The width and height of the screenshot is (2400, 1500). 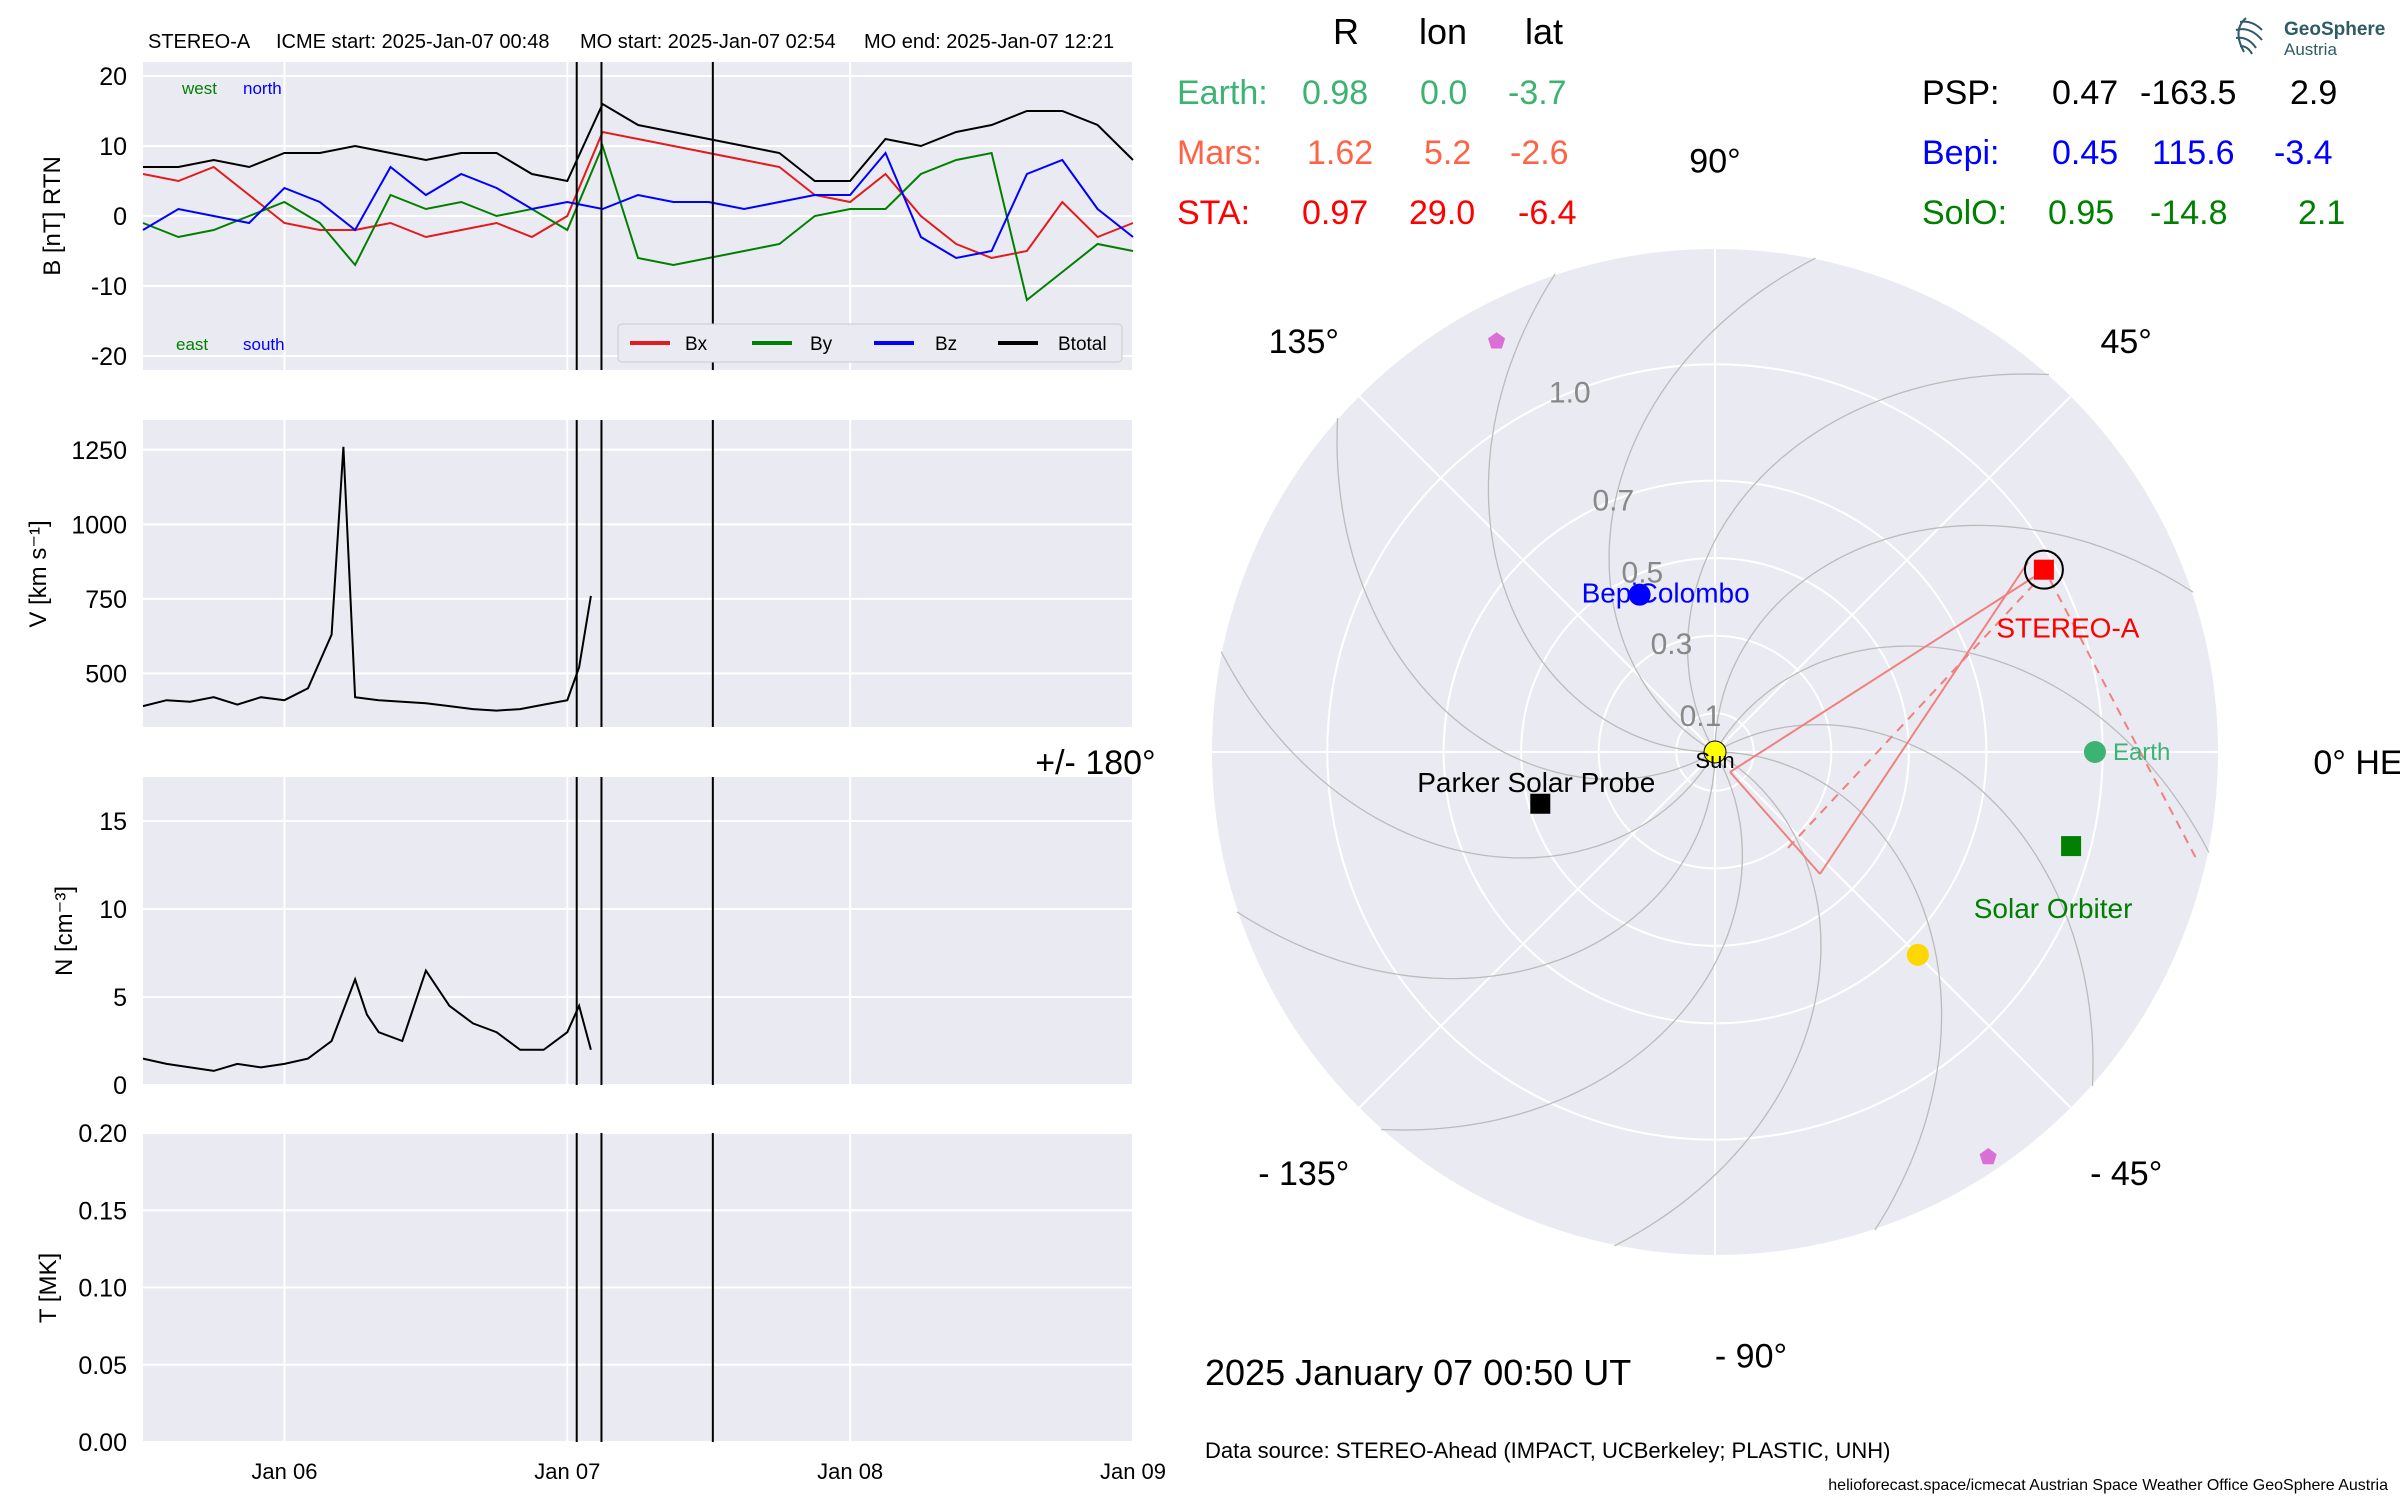 I want to click on panel-n-grid, so click(x=638, y=931).